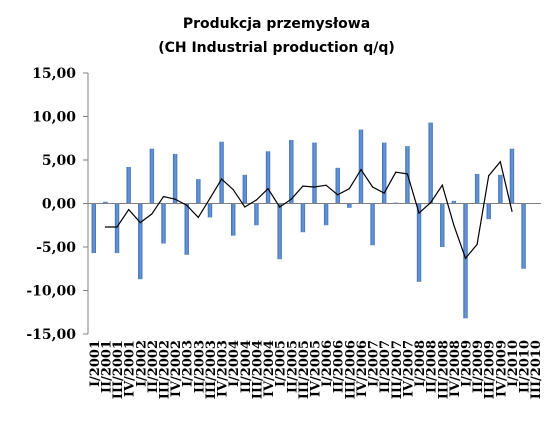 The height and width of the screenshot is (431, 553). Describe the element at coordinates (223, 368) in the screenshot. I see `x-tick-label: IV/2003` at that location.